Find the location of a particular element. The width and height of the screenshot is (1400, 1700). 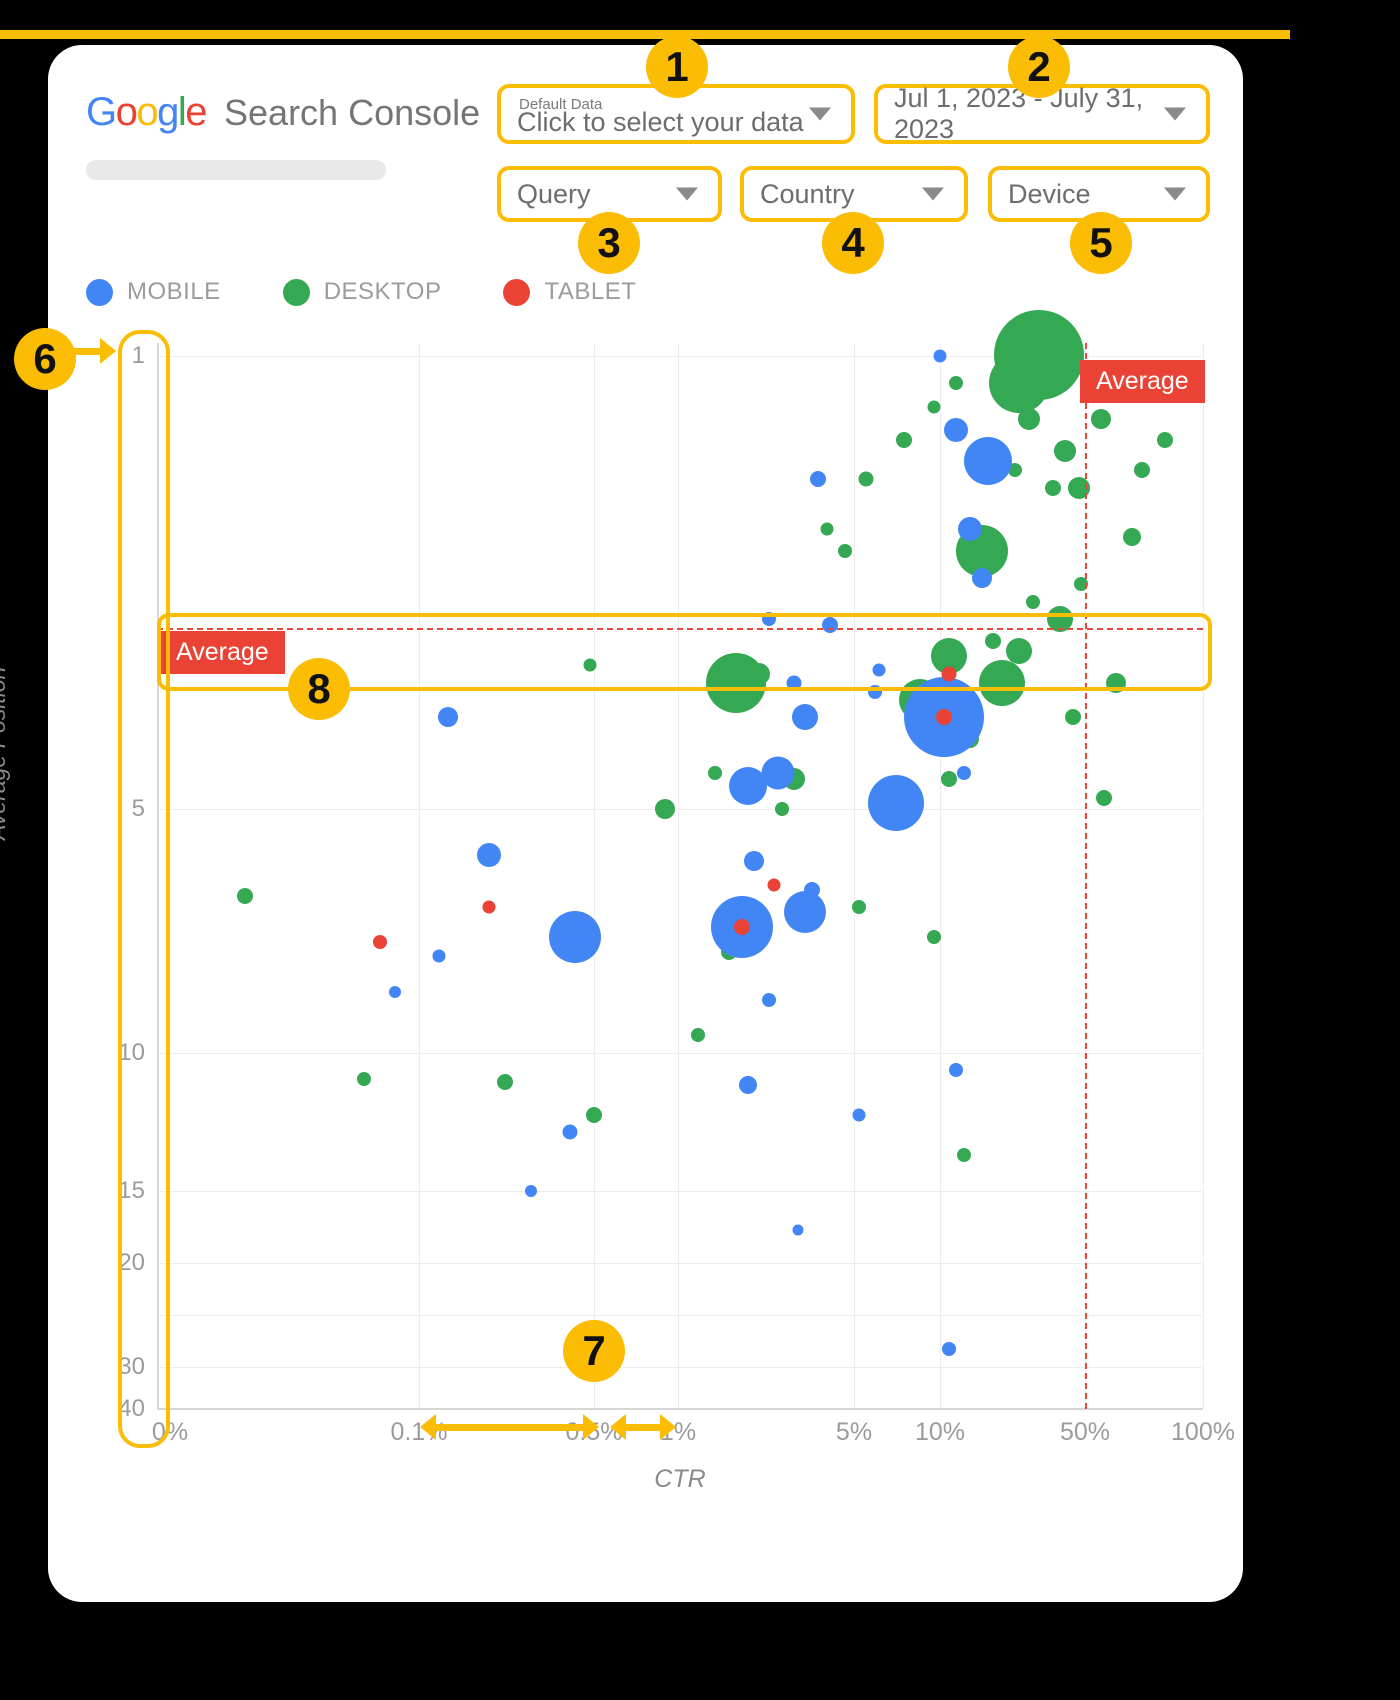

y-axis-tick-label: 15 is located at coordinates (131, 1190).